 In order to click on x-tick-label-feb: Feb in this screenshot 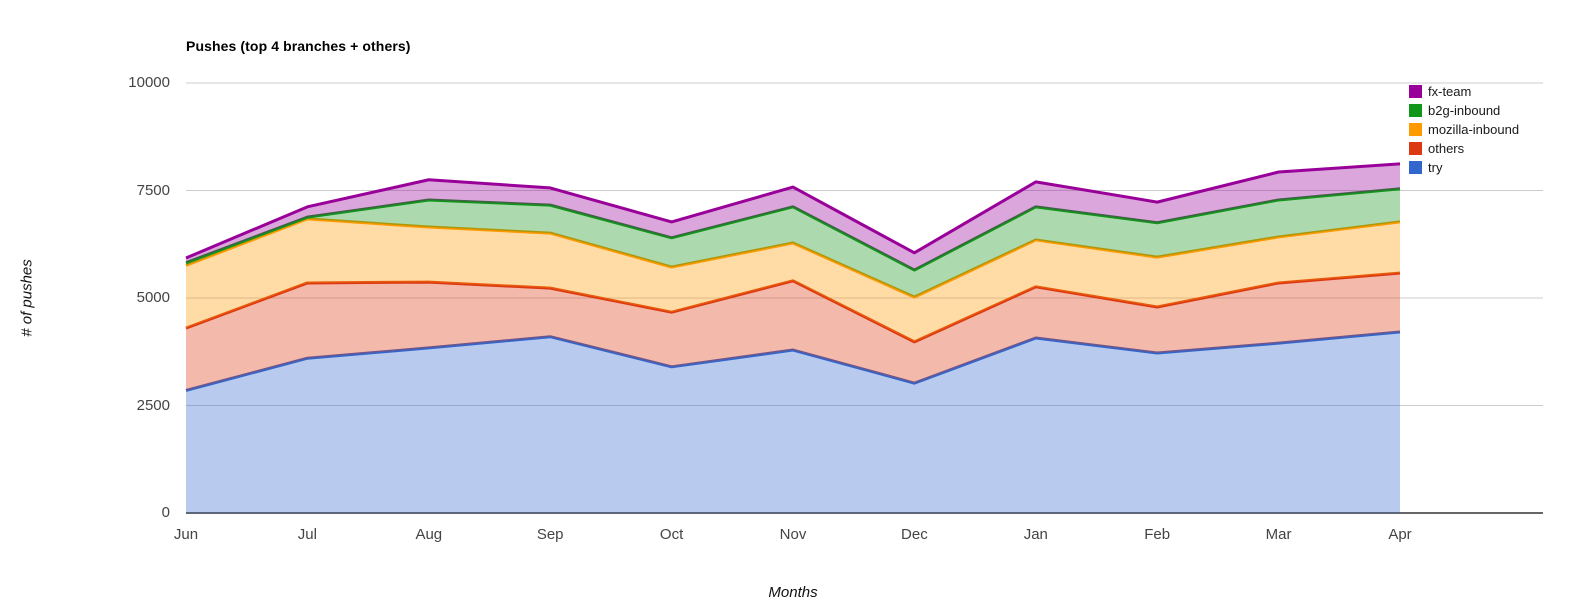, I will do `click(1157, 534)`.